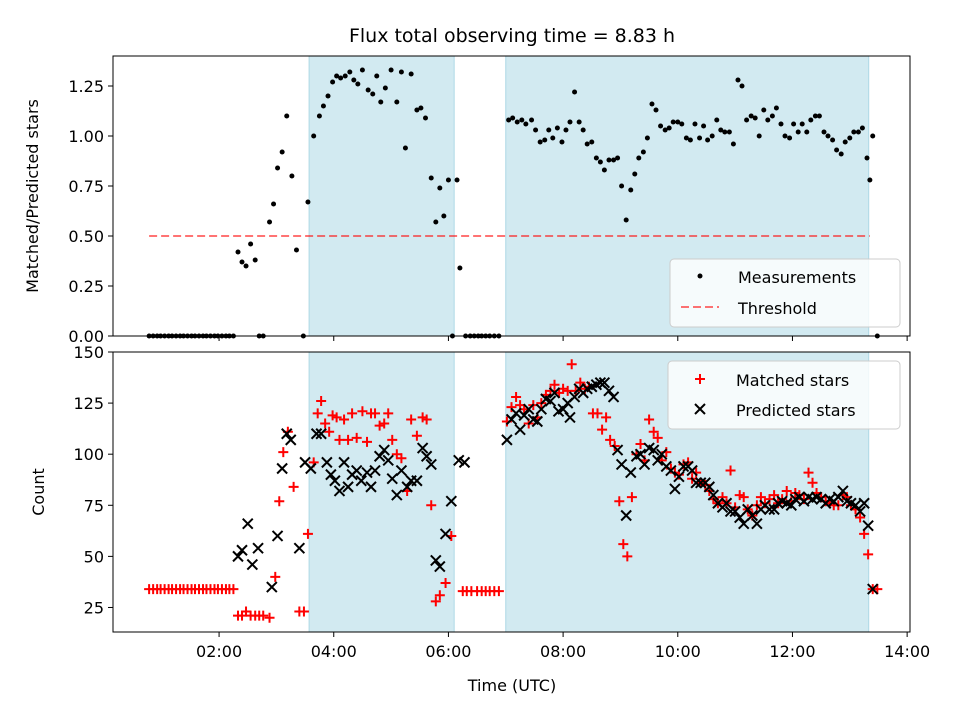 This screenshot has width=960, height=724. I want to click on y-tick-label: 100, so click(88, 454).